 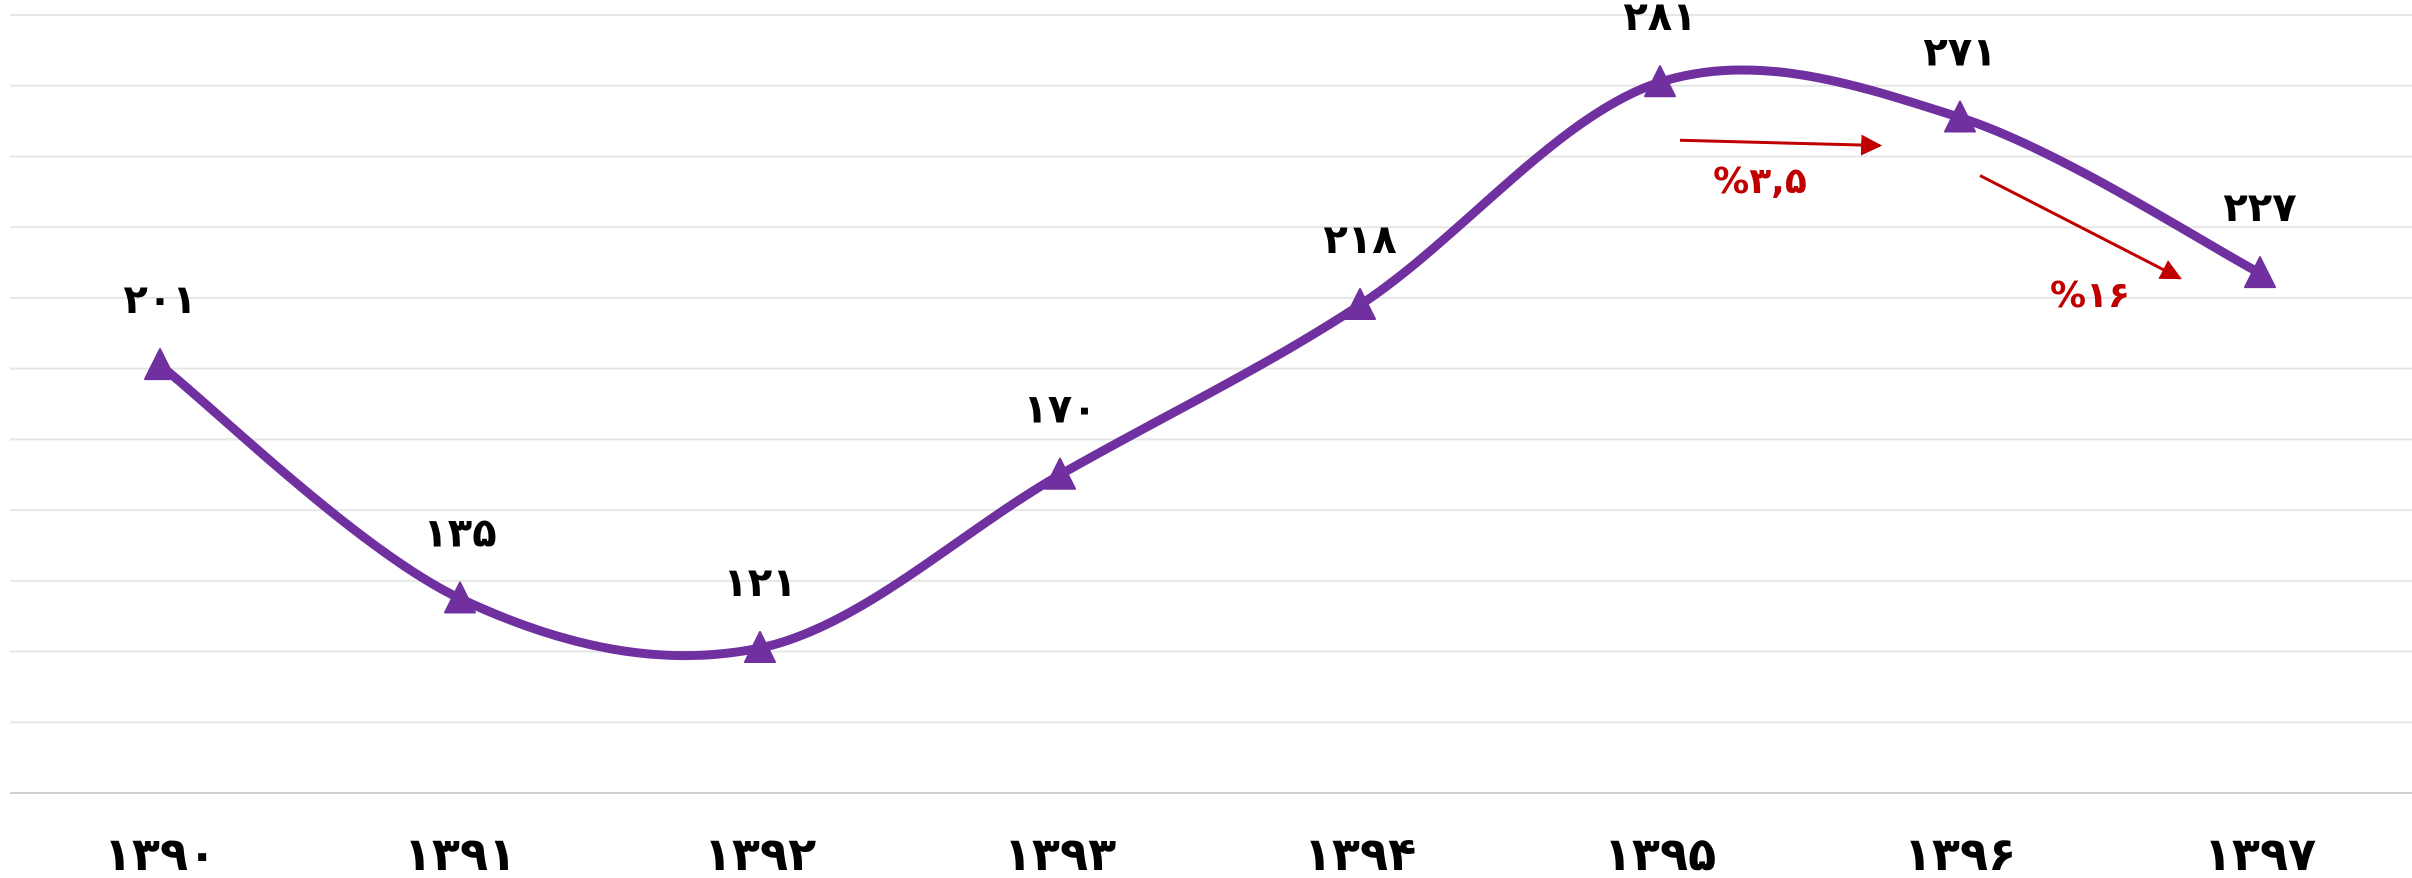 I want to click on x-tick-label: ۱۳۹۰, so click(x=160, y=852).